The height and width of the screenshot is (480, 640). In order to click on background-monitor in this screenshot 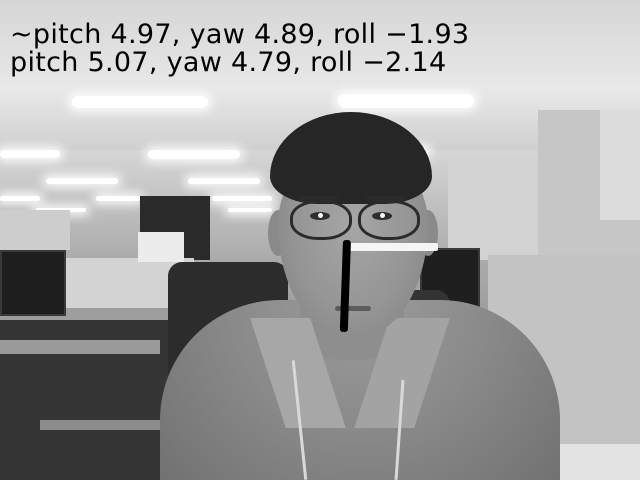, I will do `click(33, 283)`.